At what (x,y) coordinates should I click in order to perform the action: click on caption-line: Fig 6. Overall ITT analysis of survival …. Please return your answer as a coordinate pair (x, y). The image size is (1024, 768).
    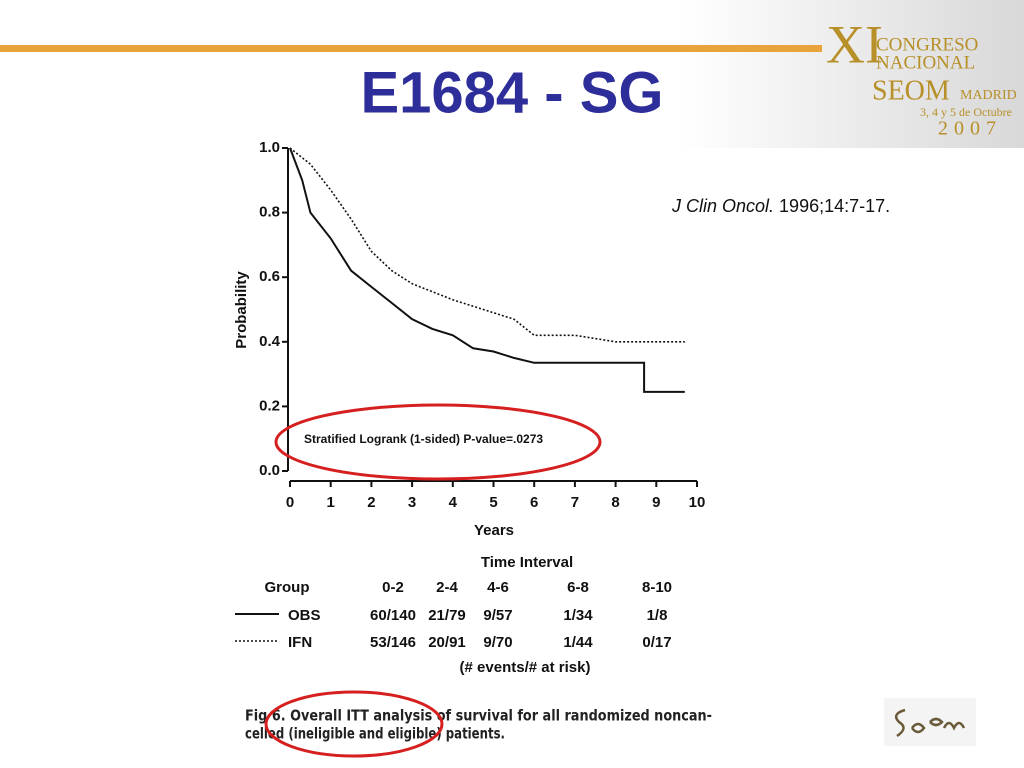
    Looking at the image, I should click on (478, 716).